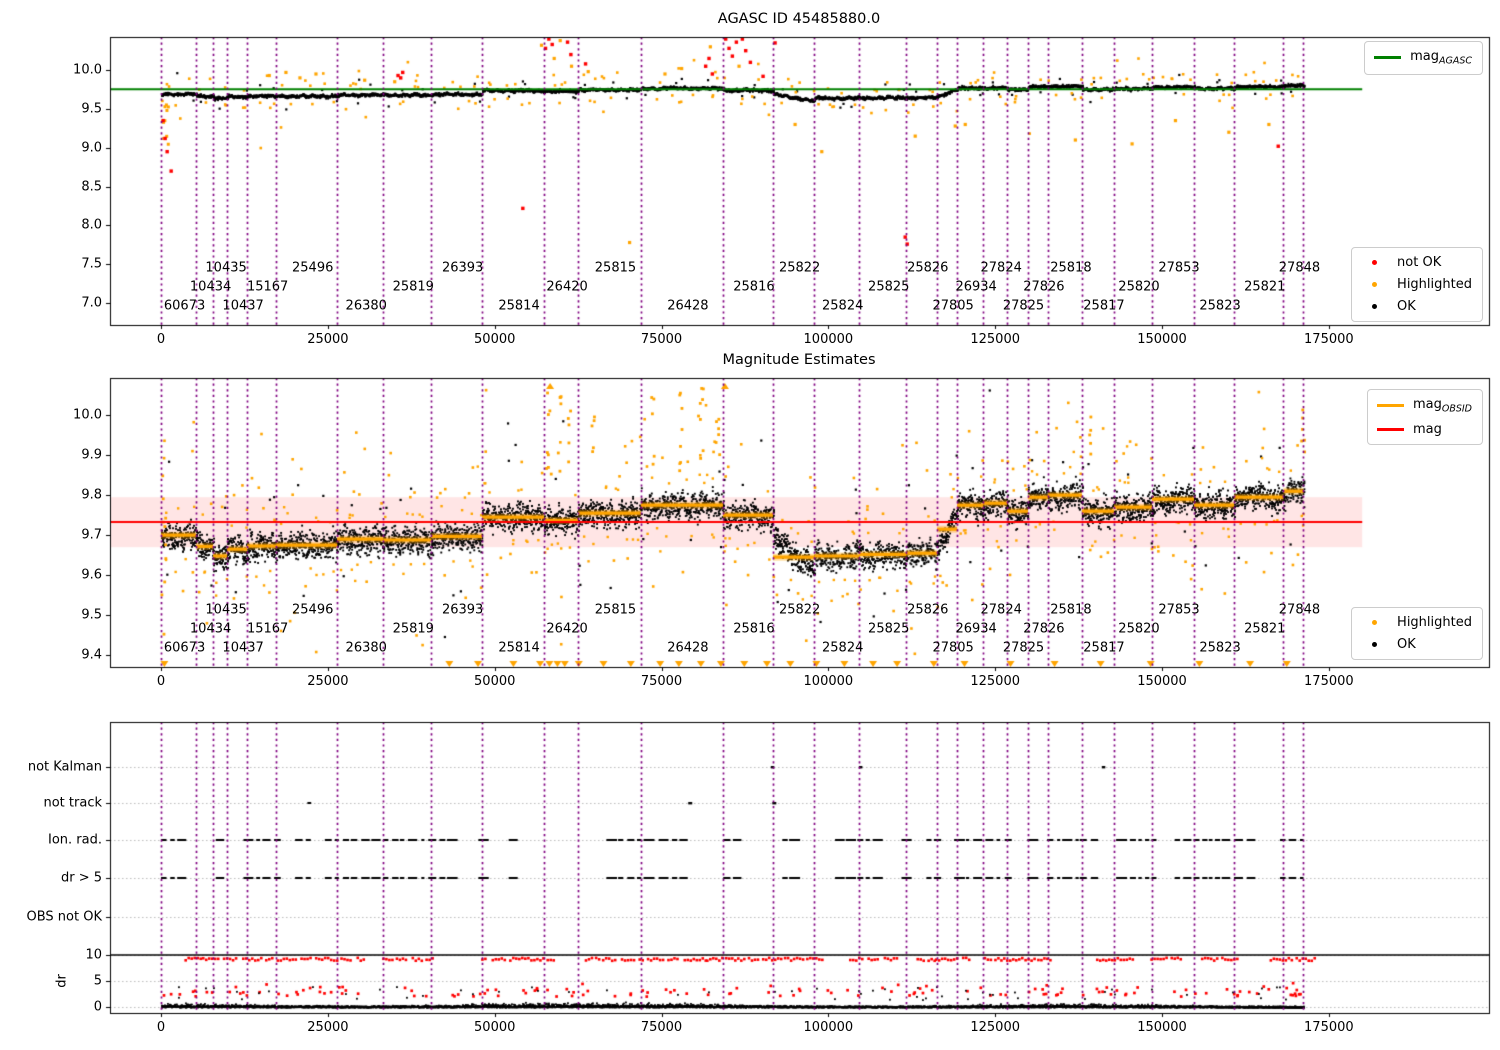 The height and width of the screenshot is (1050, 1500). I want to click on top-ytick-label: 9.0, so click(91, 148).